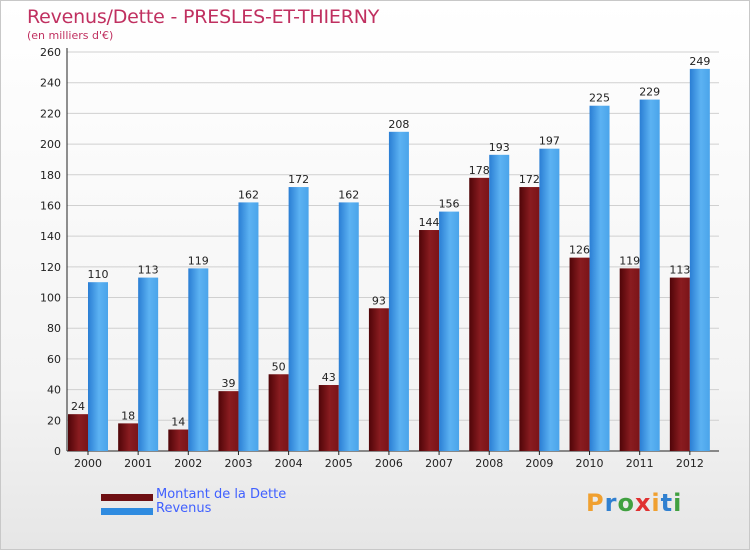  Describe the element at coordinates (50, 113) in the screenshot. I see `y-tick-label: 220` at that location.